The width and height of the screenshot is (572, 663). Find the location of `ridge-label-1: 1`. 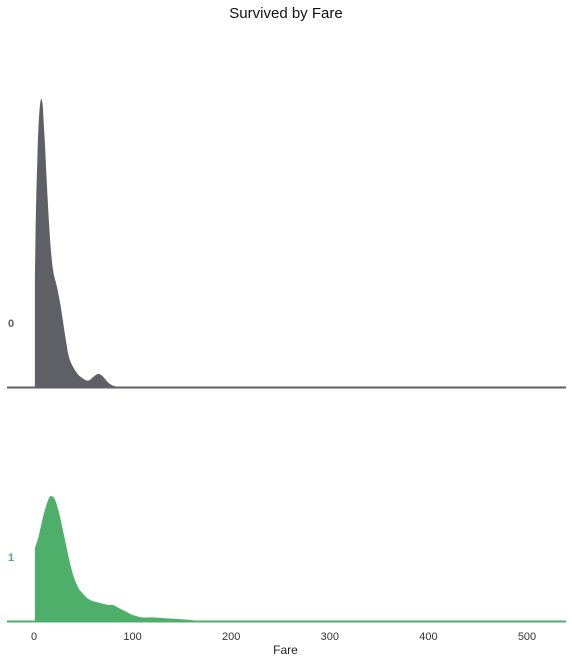

ridge-label-1: 1 is located at coordinates (11, 558).